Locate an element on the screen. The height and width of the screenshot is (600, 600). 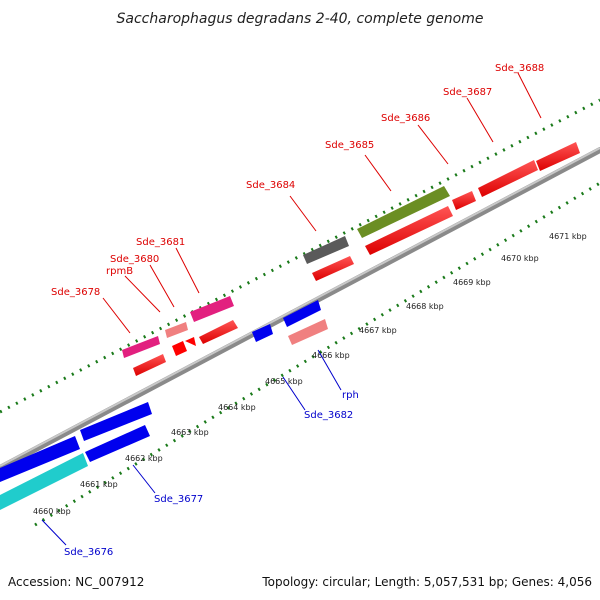
gene-label: Sde_3677 is located at coordinates (178, 499).